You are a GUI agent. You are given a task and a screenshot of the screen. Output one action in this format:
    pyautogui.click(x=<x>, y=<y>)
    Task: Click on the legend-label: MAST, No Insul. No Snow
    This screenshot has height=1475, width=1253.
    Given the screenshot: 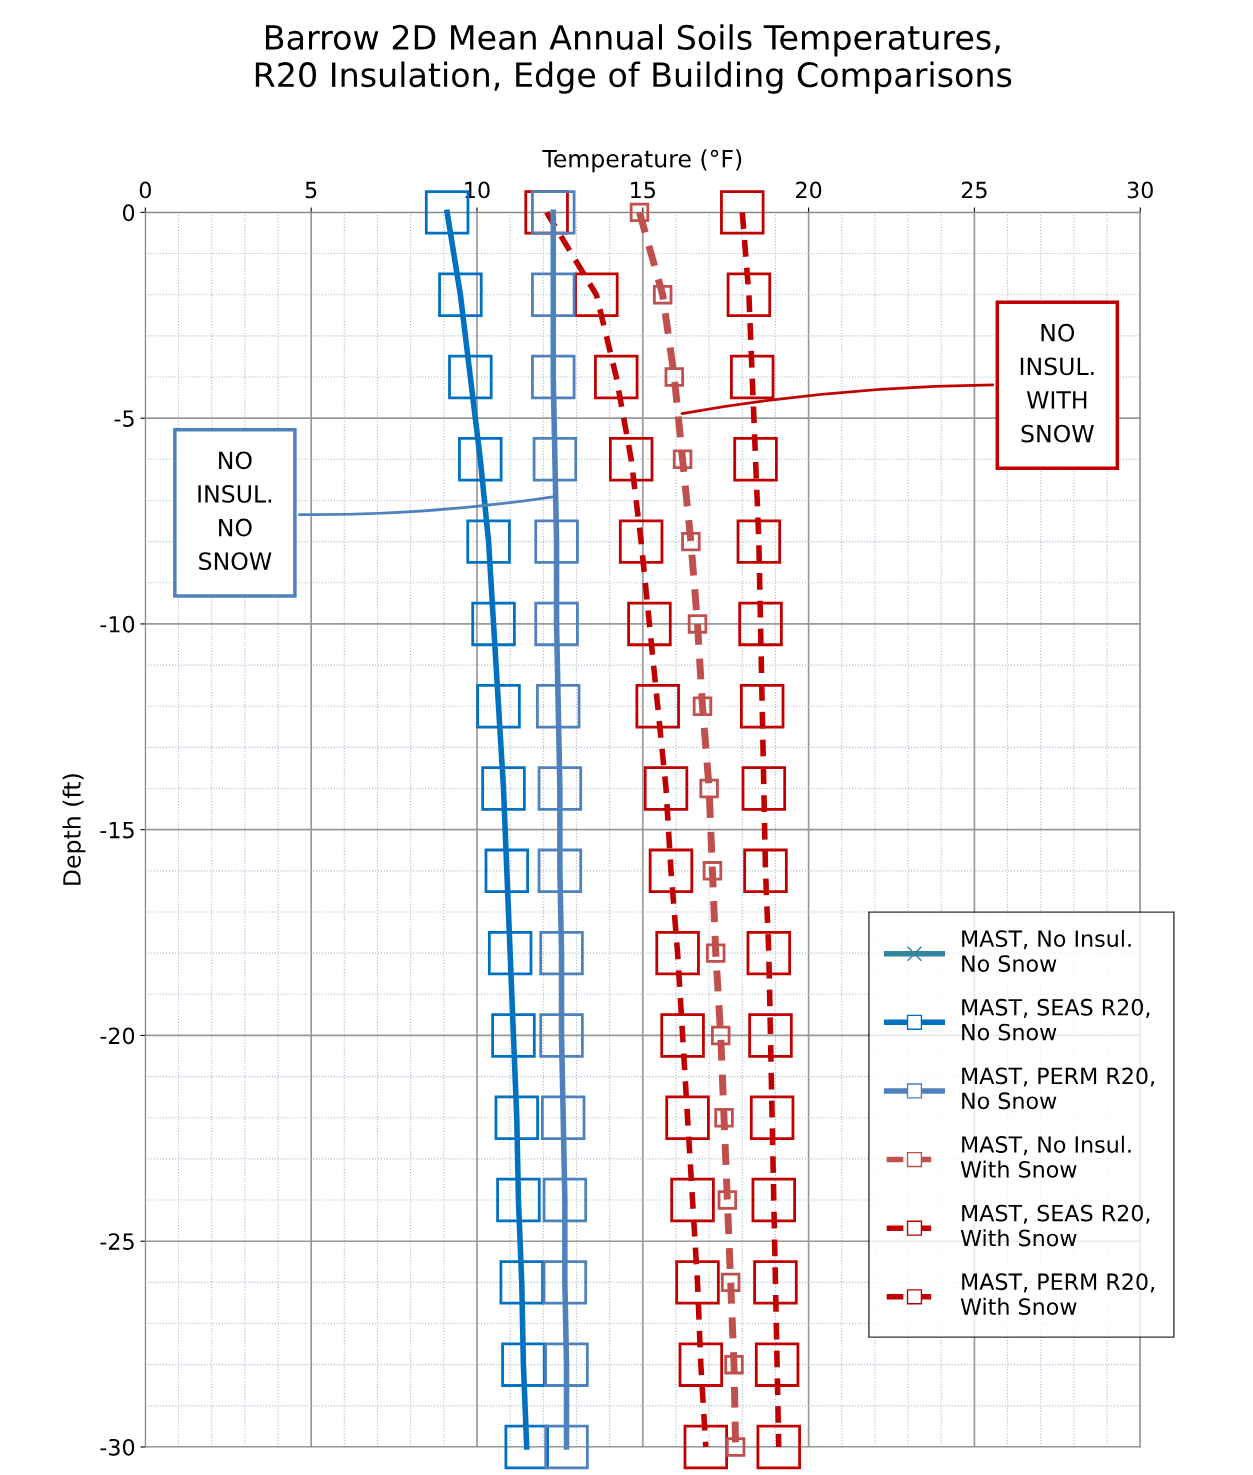 What is the action you would take?
    pyautogui.click(x=1046, y=950)
    